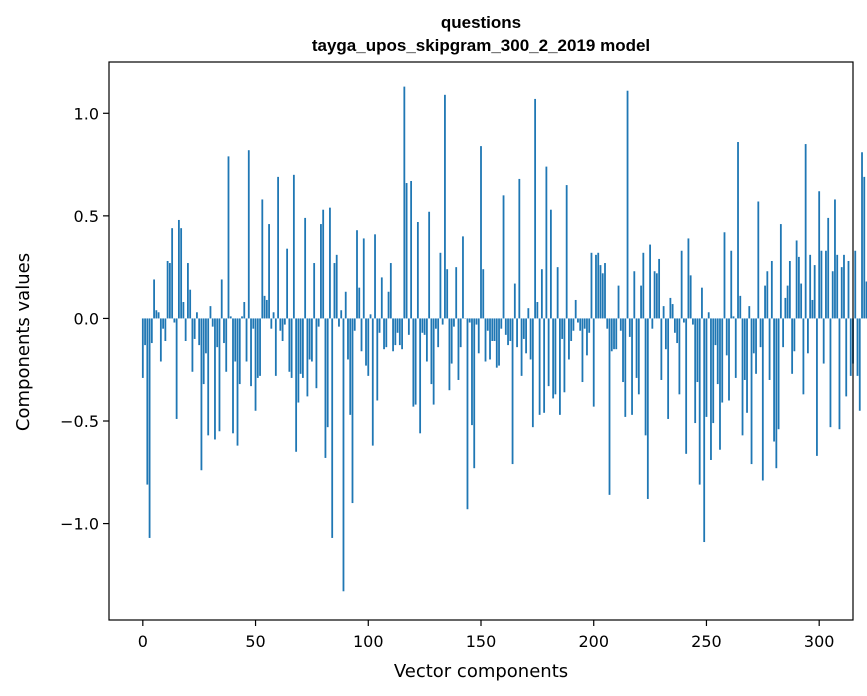 The image size is (867, 696). Describe the element at coordinates (593, 641) in the screenshot. I see `x-tick-label: 200` at that location.